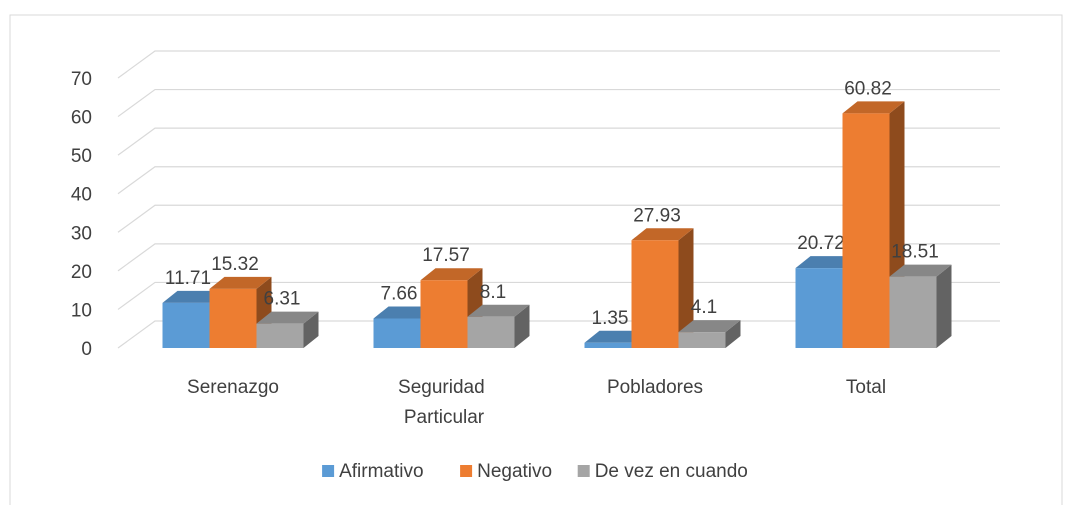  Describe the element at coordinates (446, 255) in the screenshot. I see `data-label: 17.57` at that location.